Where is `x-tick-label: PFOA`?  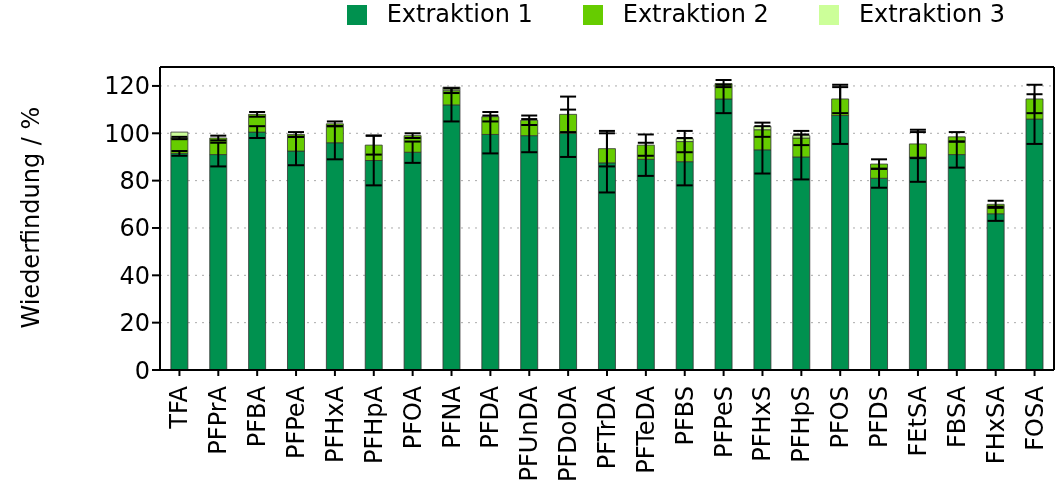
x-tick-label: PFOA is located at coordinates (412, 417).